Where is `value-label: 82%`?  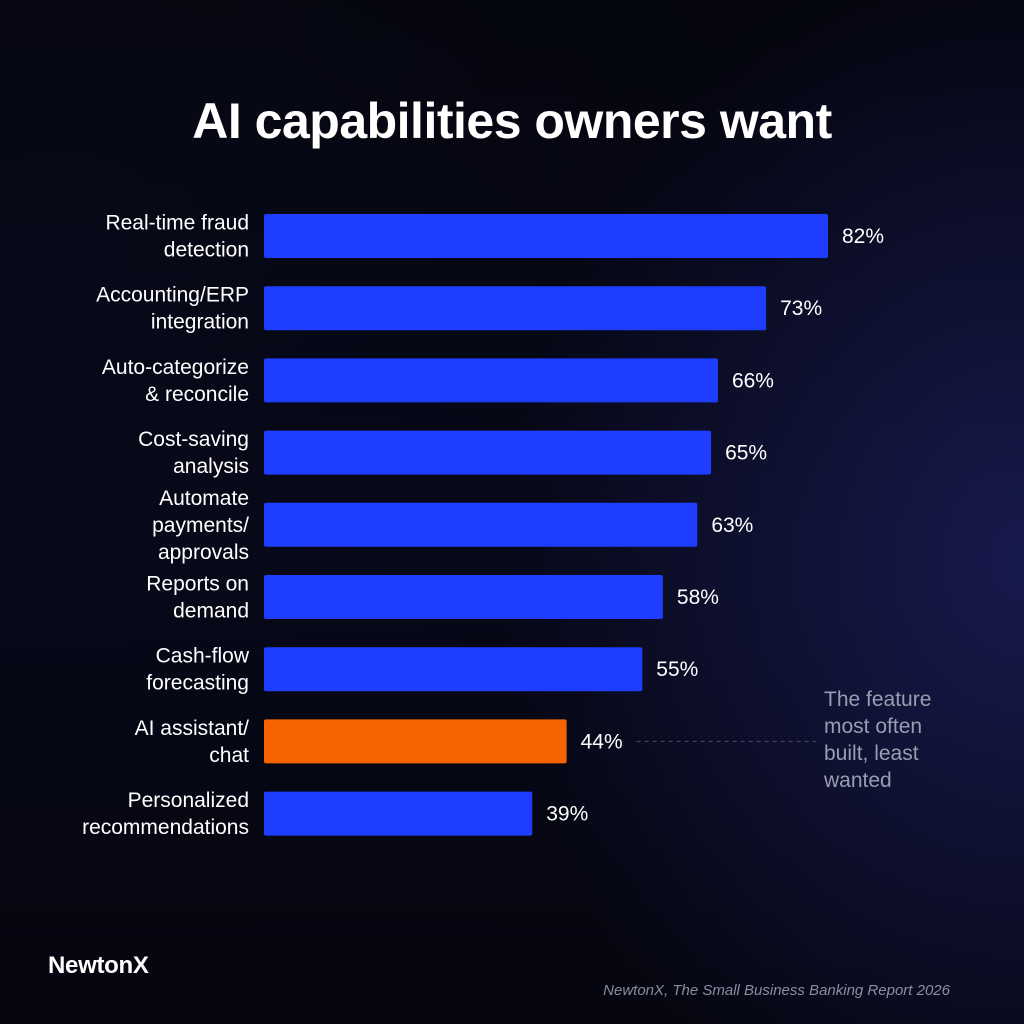
value-label: 82% is located at coordinates (863, 236).